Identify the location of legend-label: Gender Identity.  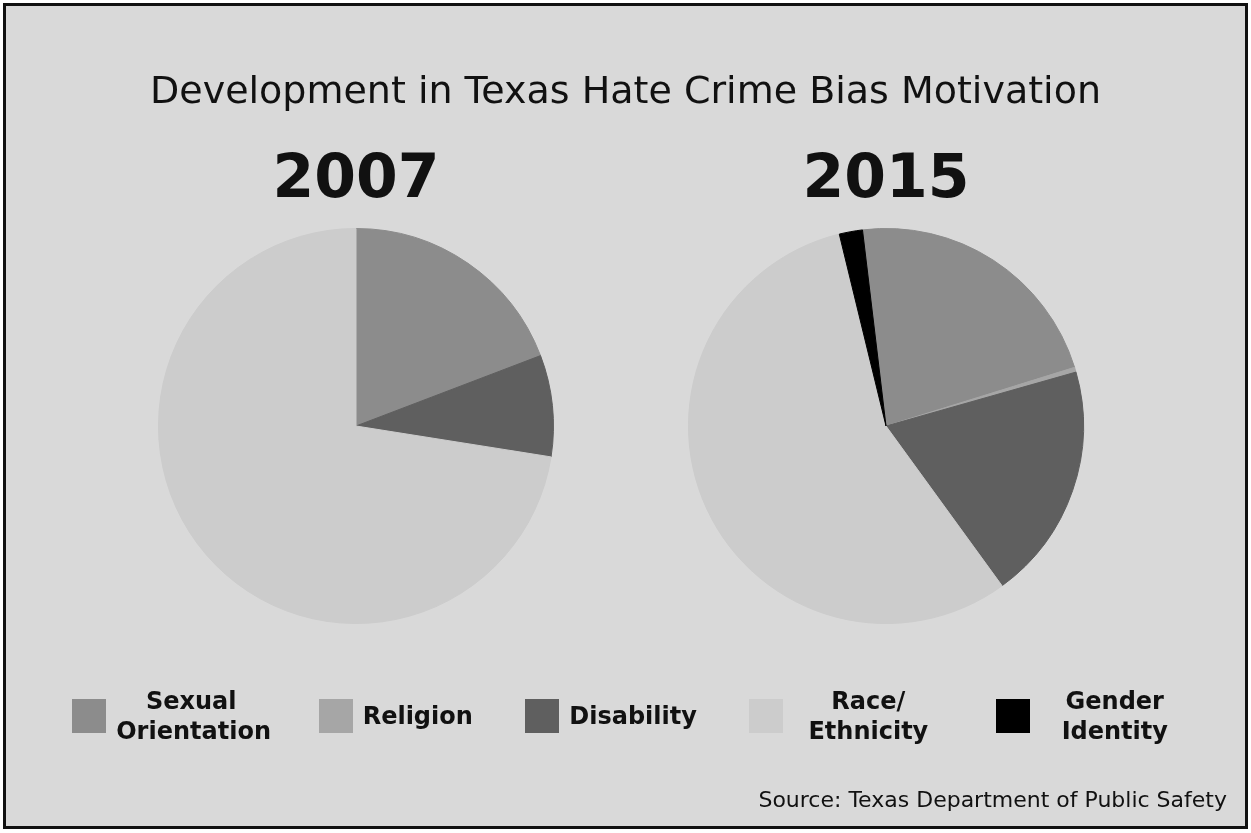
(1114, 716).